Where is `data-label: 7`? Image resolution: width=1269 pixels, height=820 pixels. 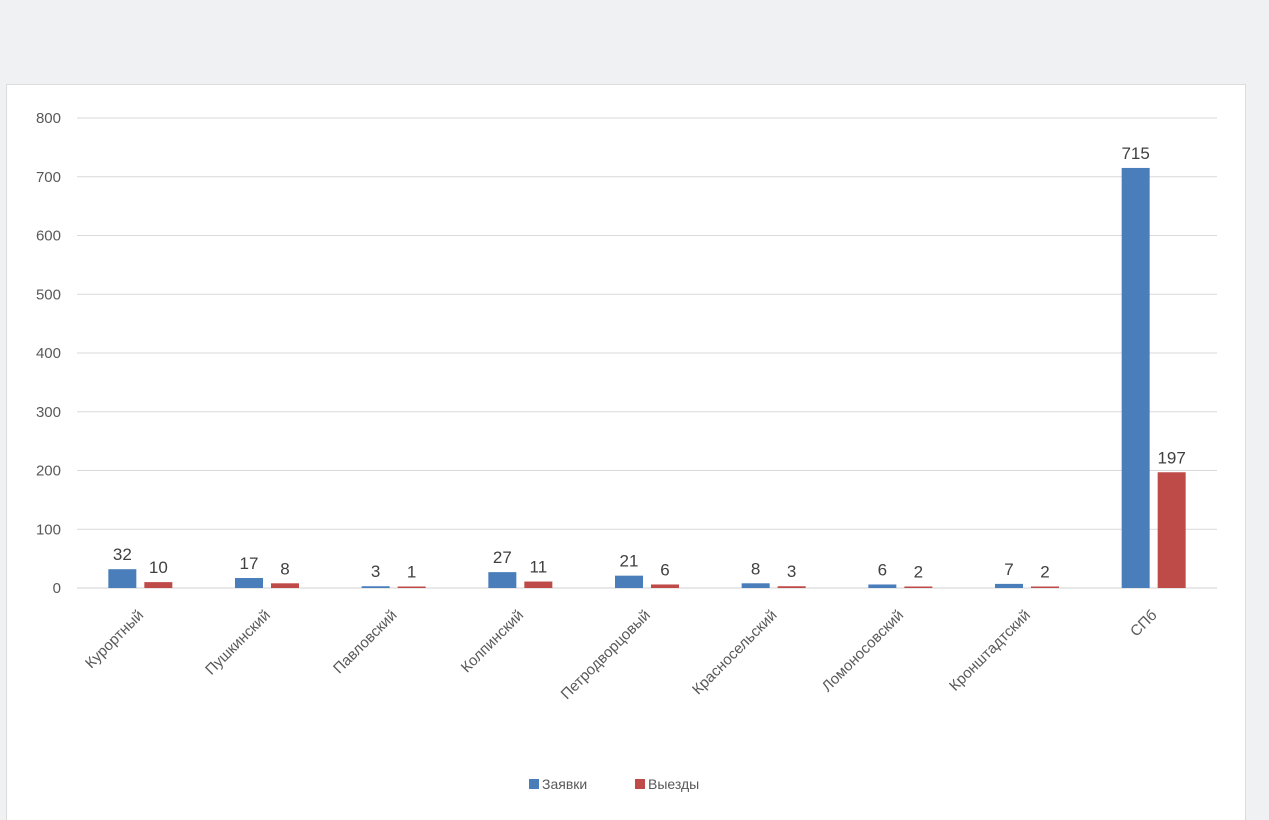 data-label: 7 is located at coordinates (1008, 569).